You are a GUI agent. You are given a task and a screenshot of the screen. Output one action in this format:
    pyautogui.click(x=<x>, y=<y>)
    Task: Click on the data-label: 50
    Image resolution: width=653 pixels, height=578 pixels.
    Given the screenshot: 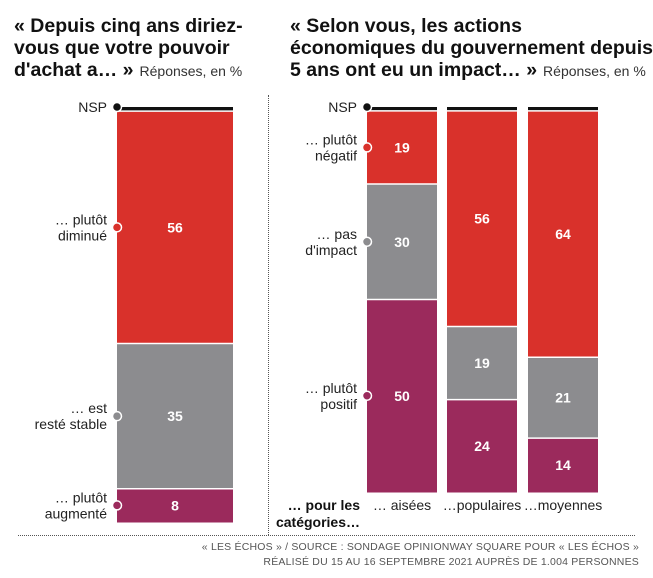 What is the action you would take?
    pyautogui.click(x=402, y=396)
    